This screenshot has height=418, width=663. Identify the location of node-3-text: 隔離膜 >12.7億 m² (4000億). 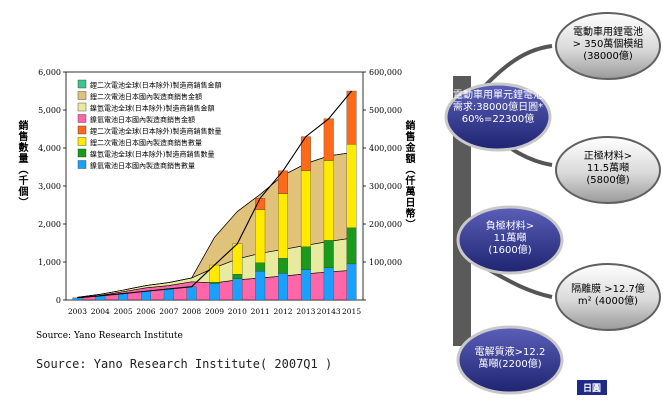
(608, 295).